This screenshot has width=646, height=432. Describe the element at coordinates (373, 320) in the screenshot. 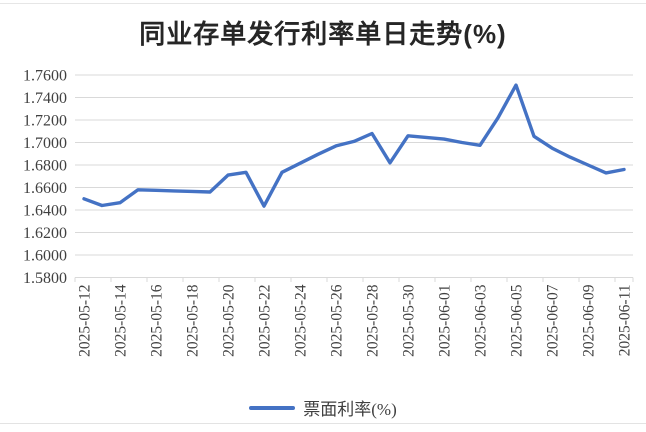

I see `x-axis-tick-label: 2025-05-28` at that location.